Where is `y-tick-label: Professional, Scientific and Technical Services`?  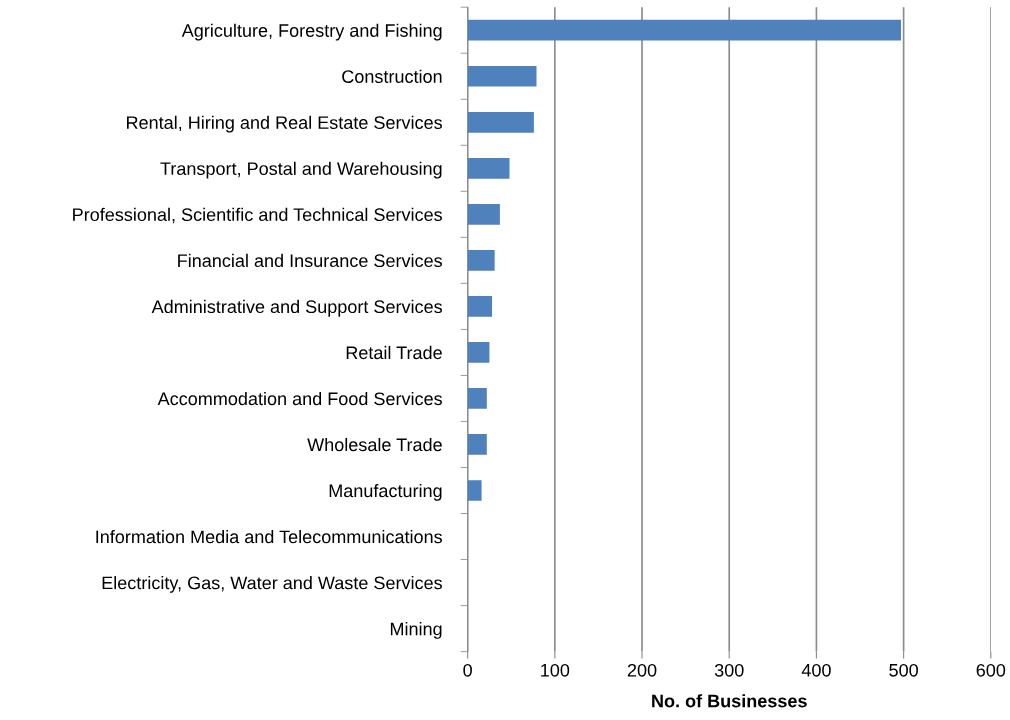
y-tick-label: Professional, Scientific and Technical Services is located at coordinates (257, 215).